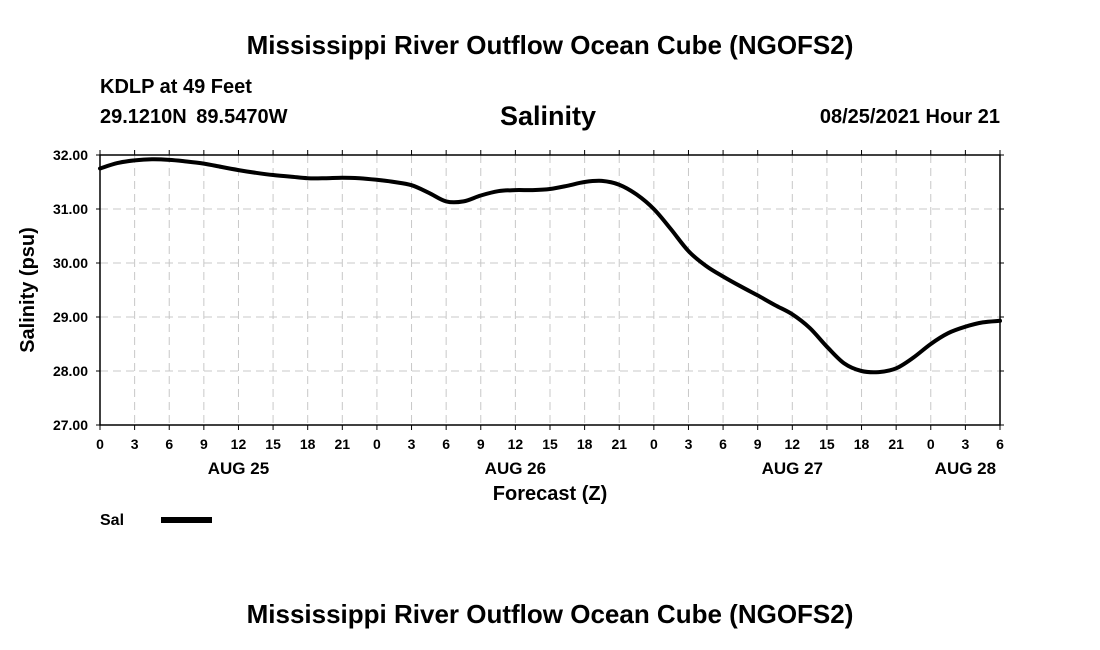 Image resolution: width=1100 pixels, height=650 pixels. Describe the element at coordinates (792, 468) in the screenshot. I see `date-label: AUG 27` at that location.